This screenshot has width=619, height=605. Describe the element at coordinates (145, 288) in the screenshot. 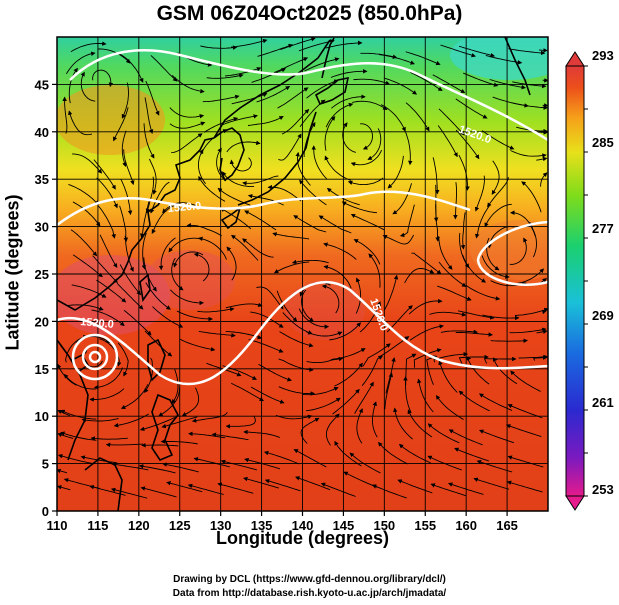

I see `taiwan` at that location.